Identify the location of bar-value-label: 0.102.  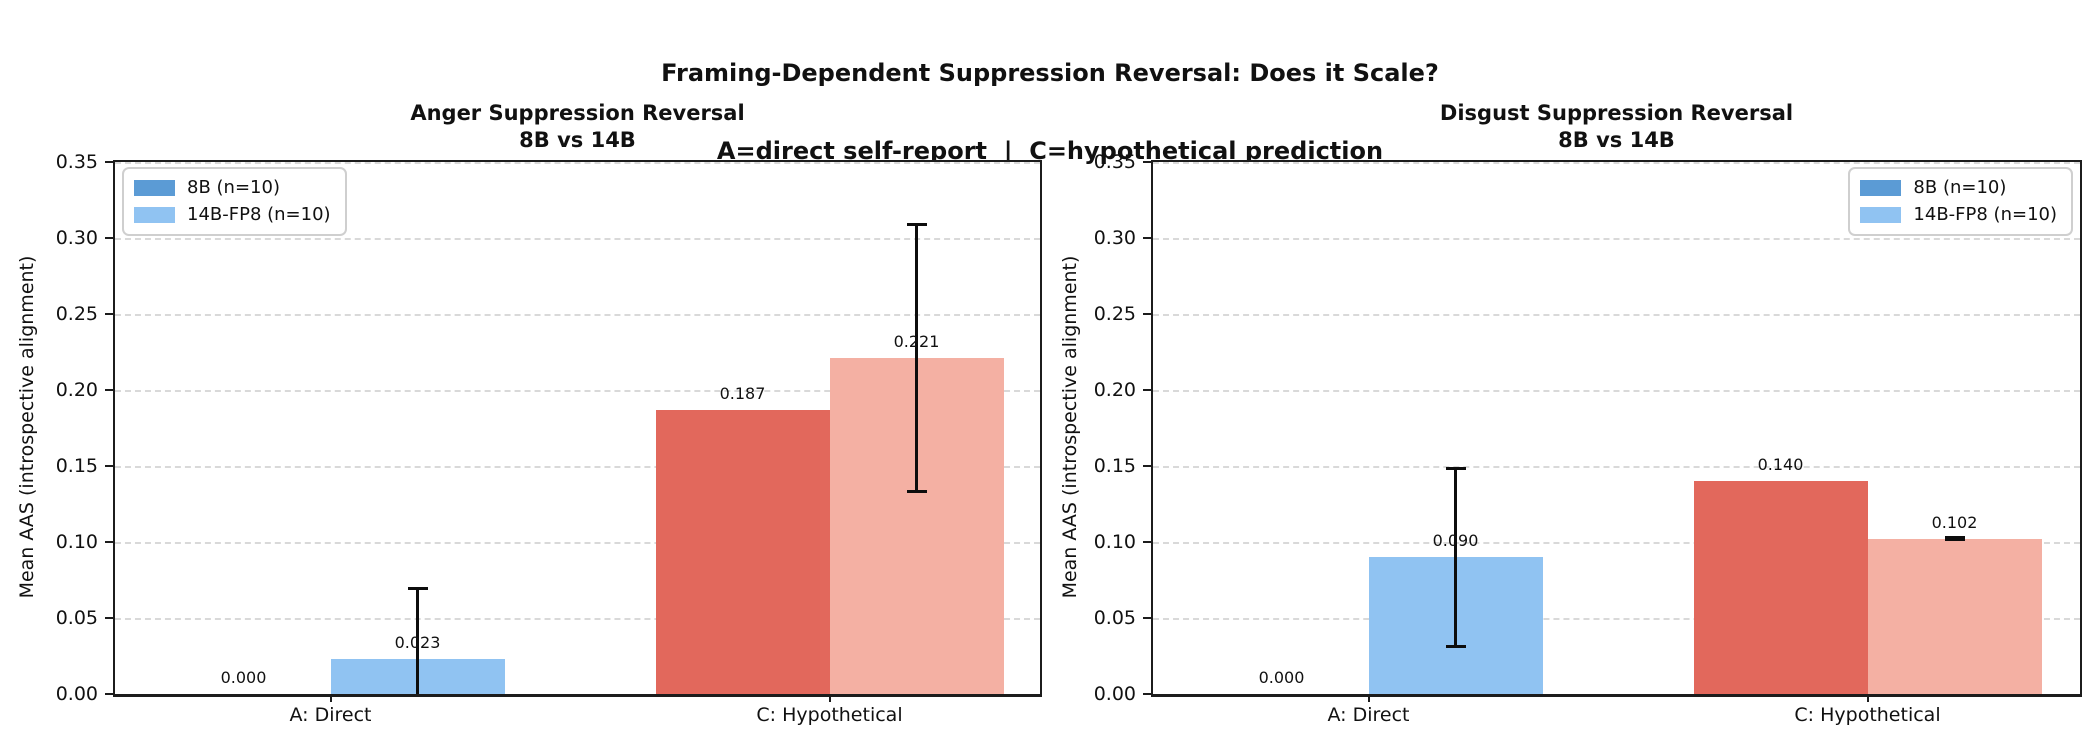
(1954, 522).